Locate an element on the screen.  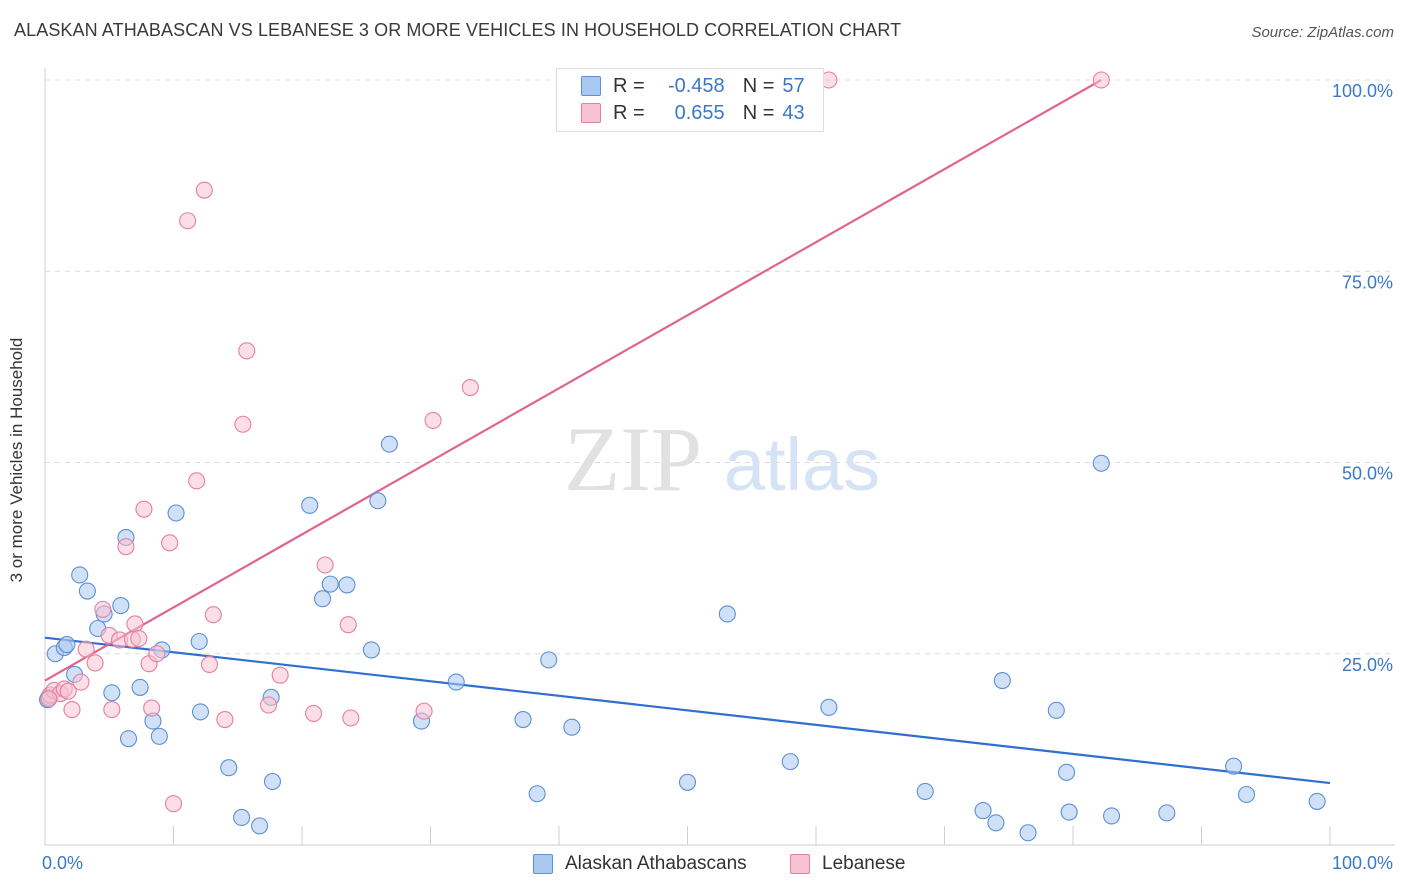
source-credit: Source: ZipAtlas.com is located at coordinates (1322, 32).